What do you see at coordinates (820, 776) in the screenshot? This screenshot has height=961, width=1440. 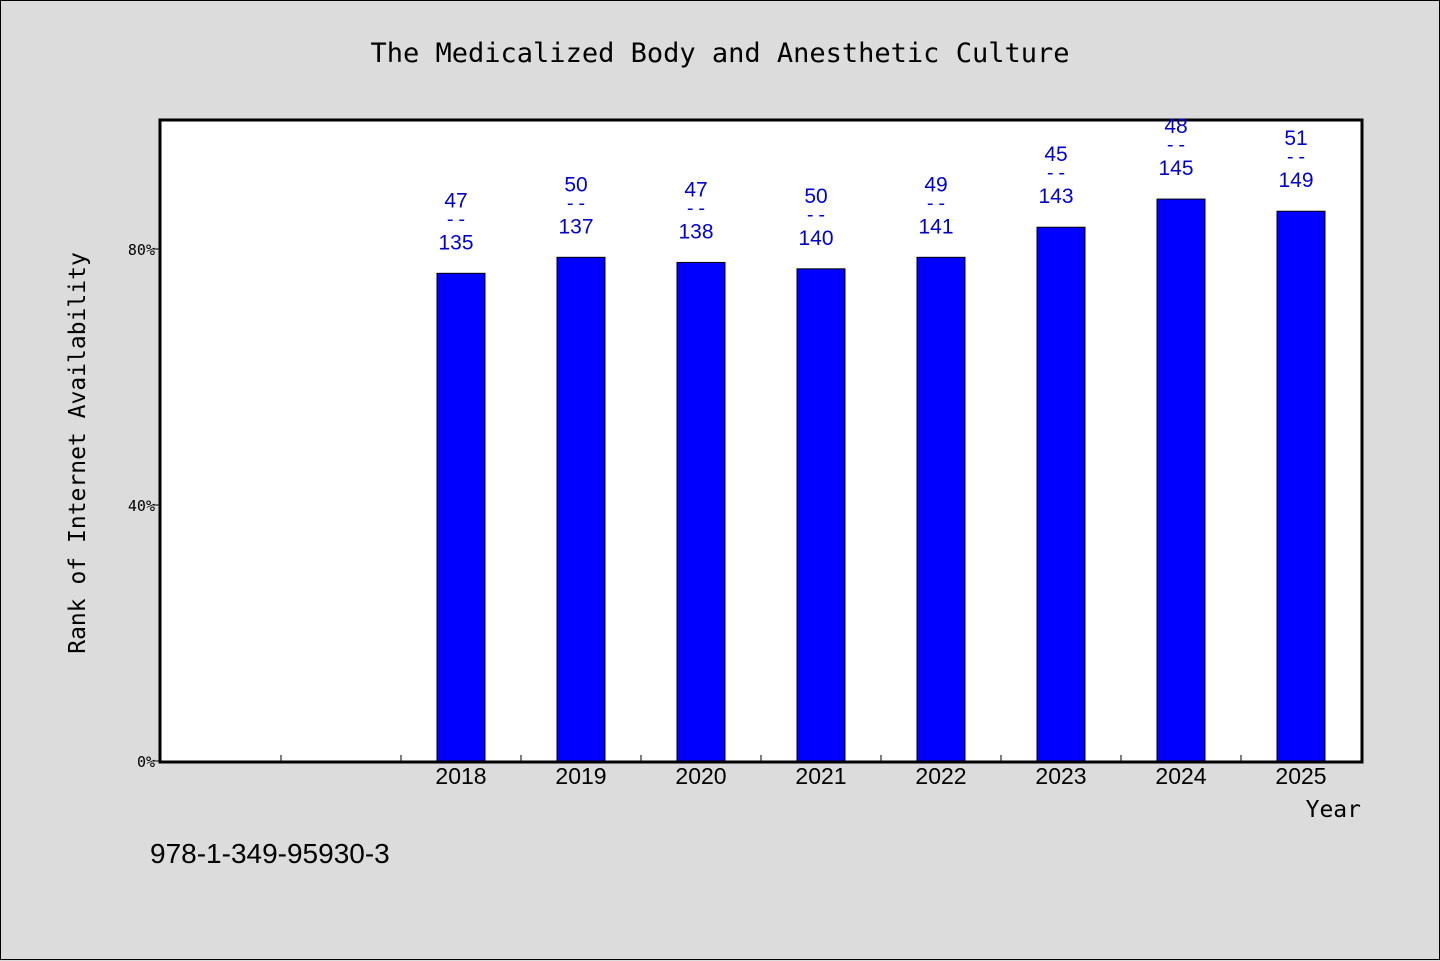 I see `x-tick-label: 2021` at bounding box center [820, 776].